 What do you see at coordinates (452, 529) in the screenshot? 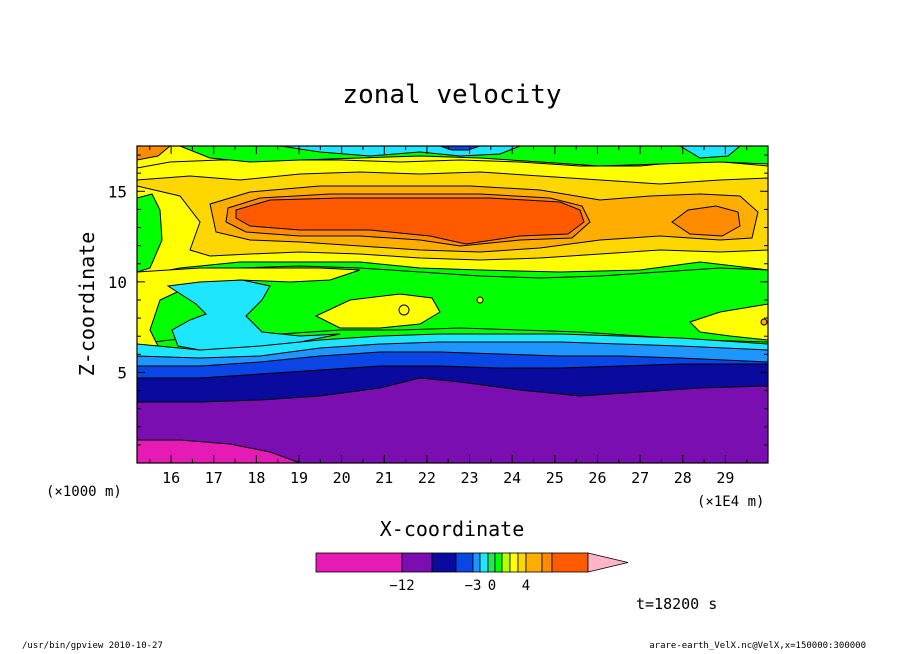
I see `x-axis-title: X-coordinate` at bounding box center [452, 529].